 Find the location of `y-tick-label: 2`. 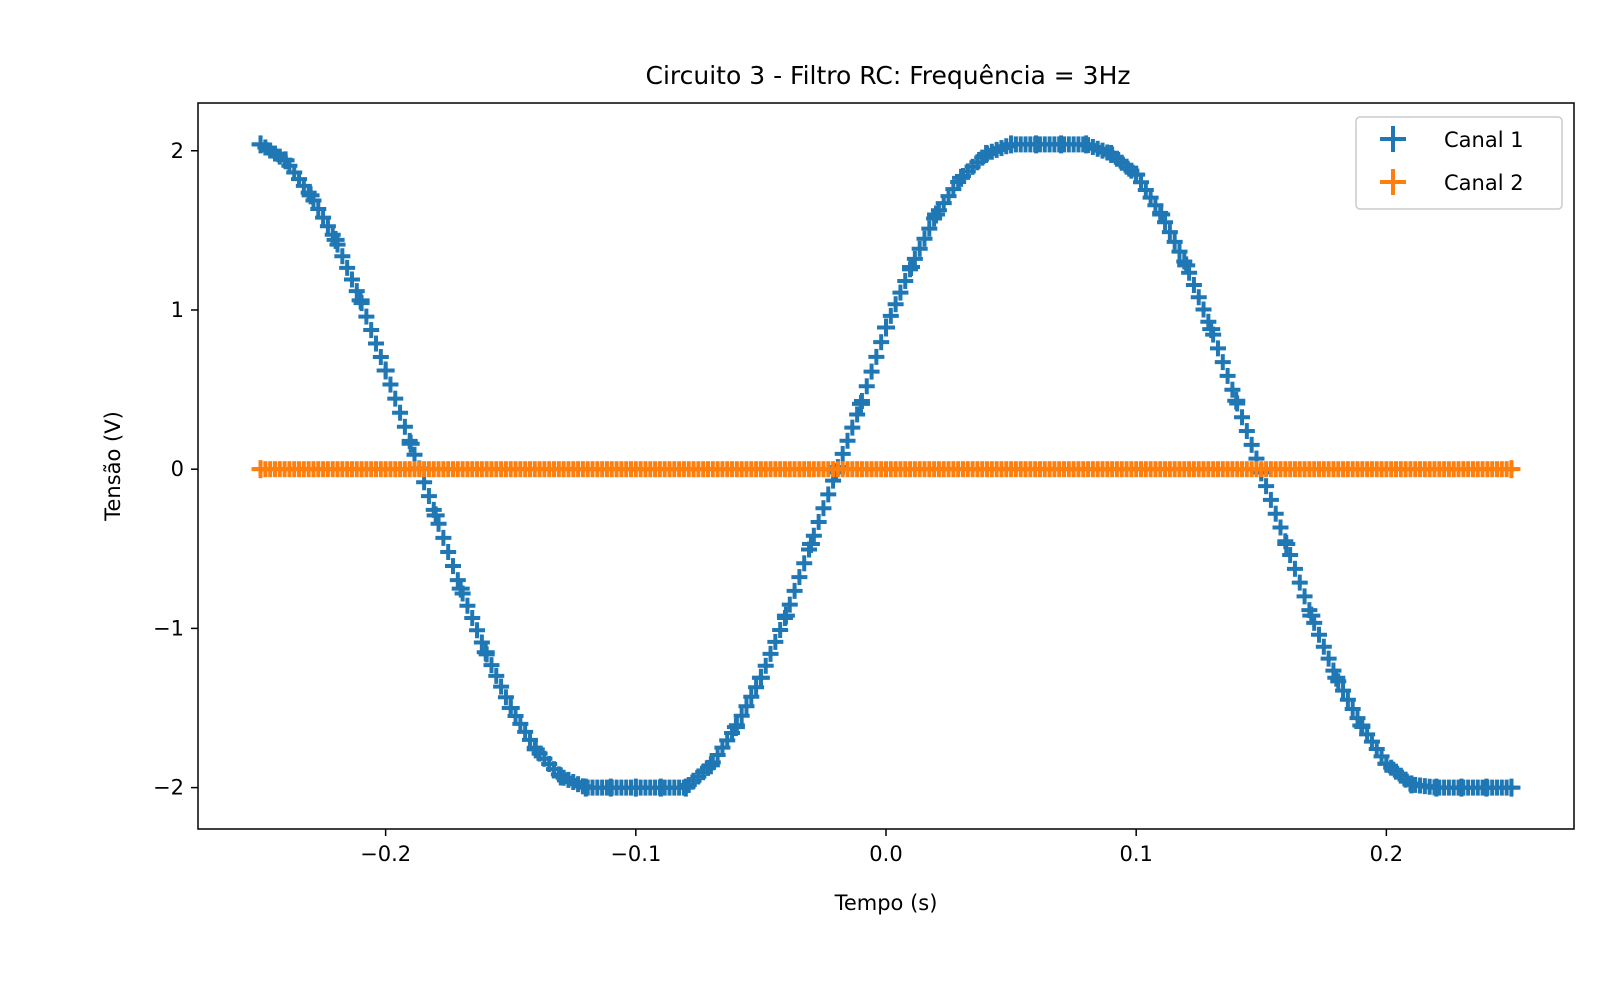

y-tick-label: 2 is located at coordinates (177, 151).